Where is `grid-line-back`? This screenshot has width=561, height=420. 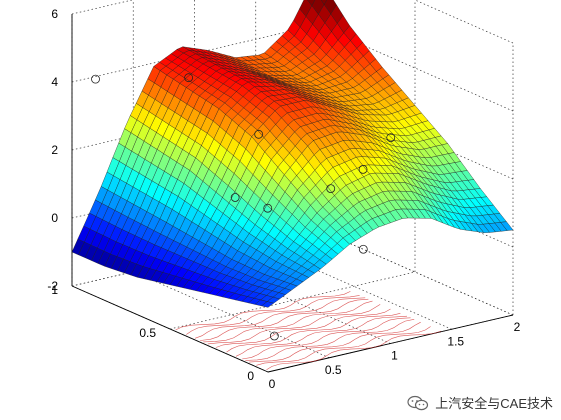
grid-line-back is located at coordinates (102, 7).